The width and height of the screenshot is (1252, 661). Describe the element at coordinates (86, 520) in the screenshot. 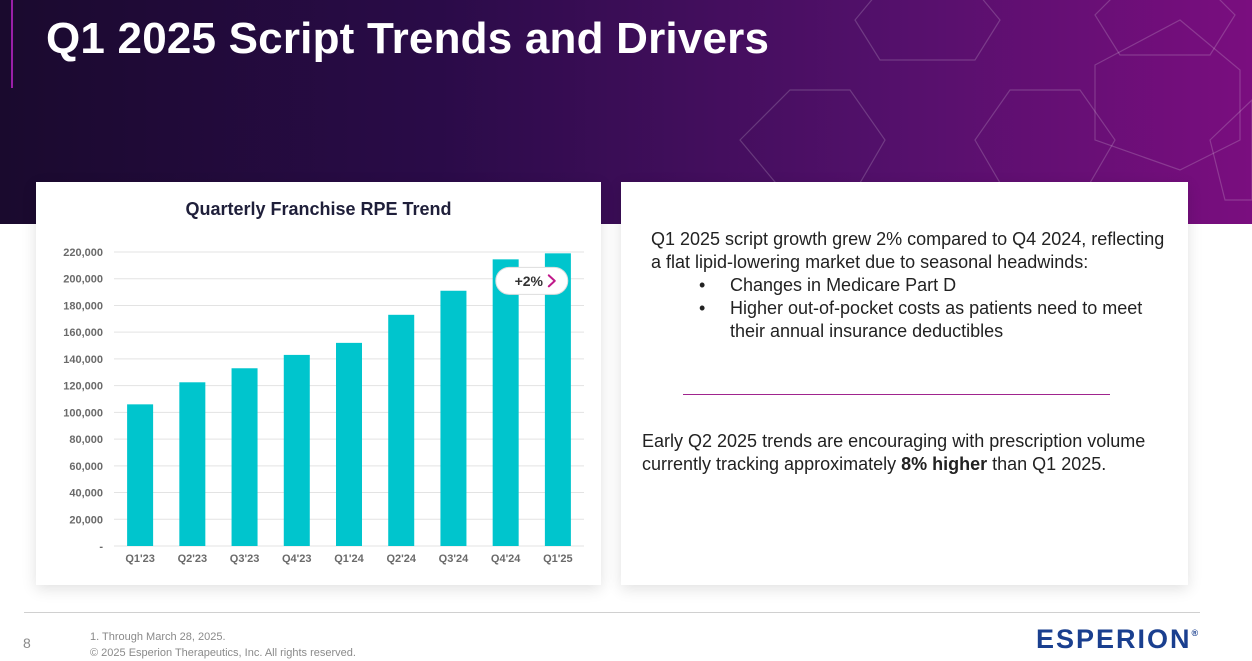

I see `y-tick-label: 20,000` at that location.